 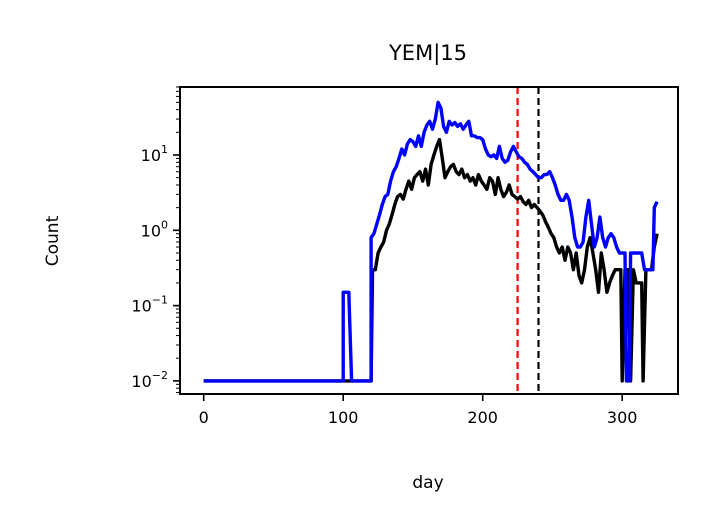 I want to click on y-tick-label: 10¹, so click(x=154, y=154).